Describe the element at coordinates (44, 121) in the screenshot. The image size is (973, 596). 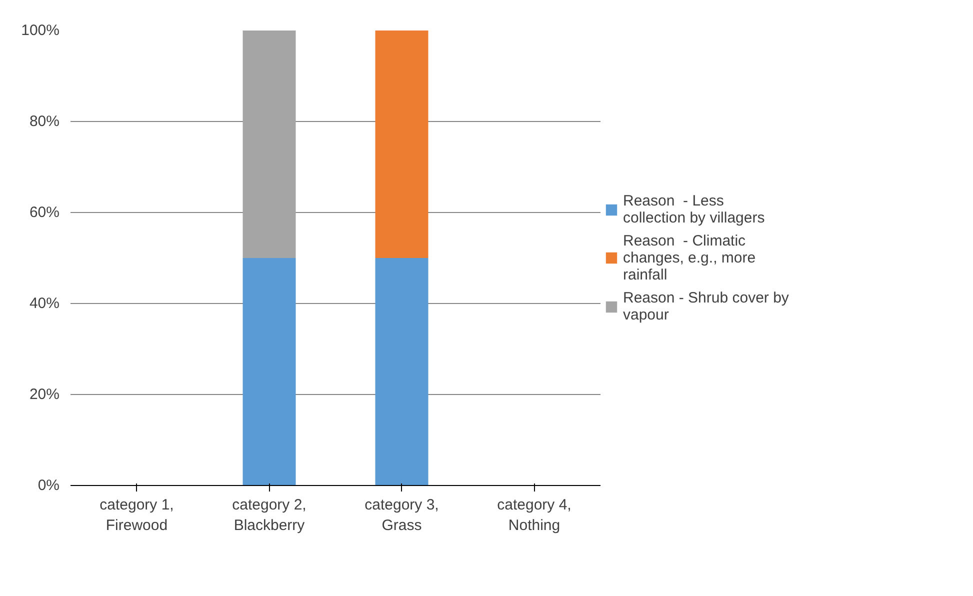
I see `y-tick-label: 80%` at that location.